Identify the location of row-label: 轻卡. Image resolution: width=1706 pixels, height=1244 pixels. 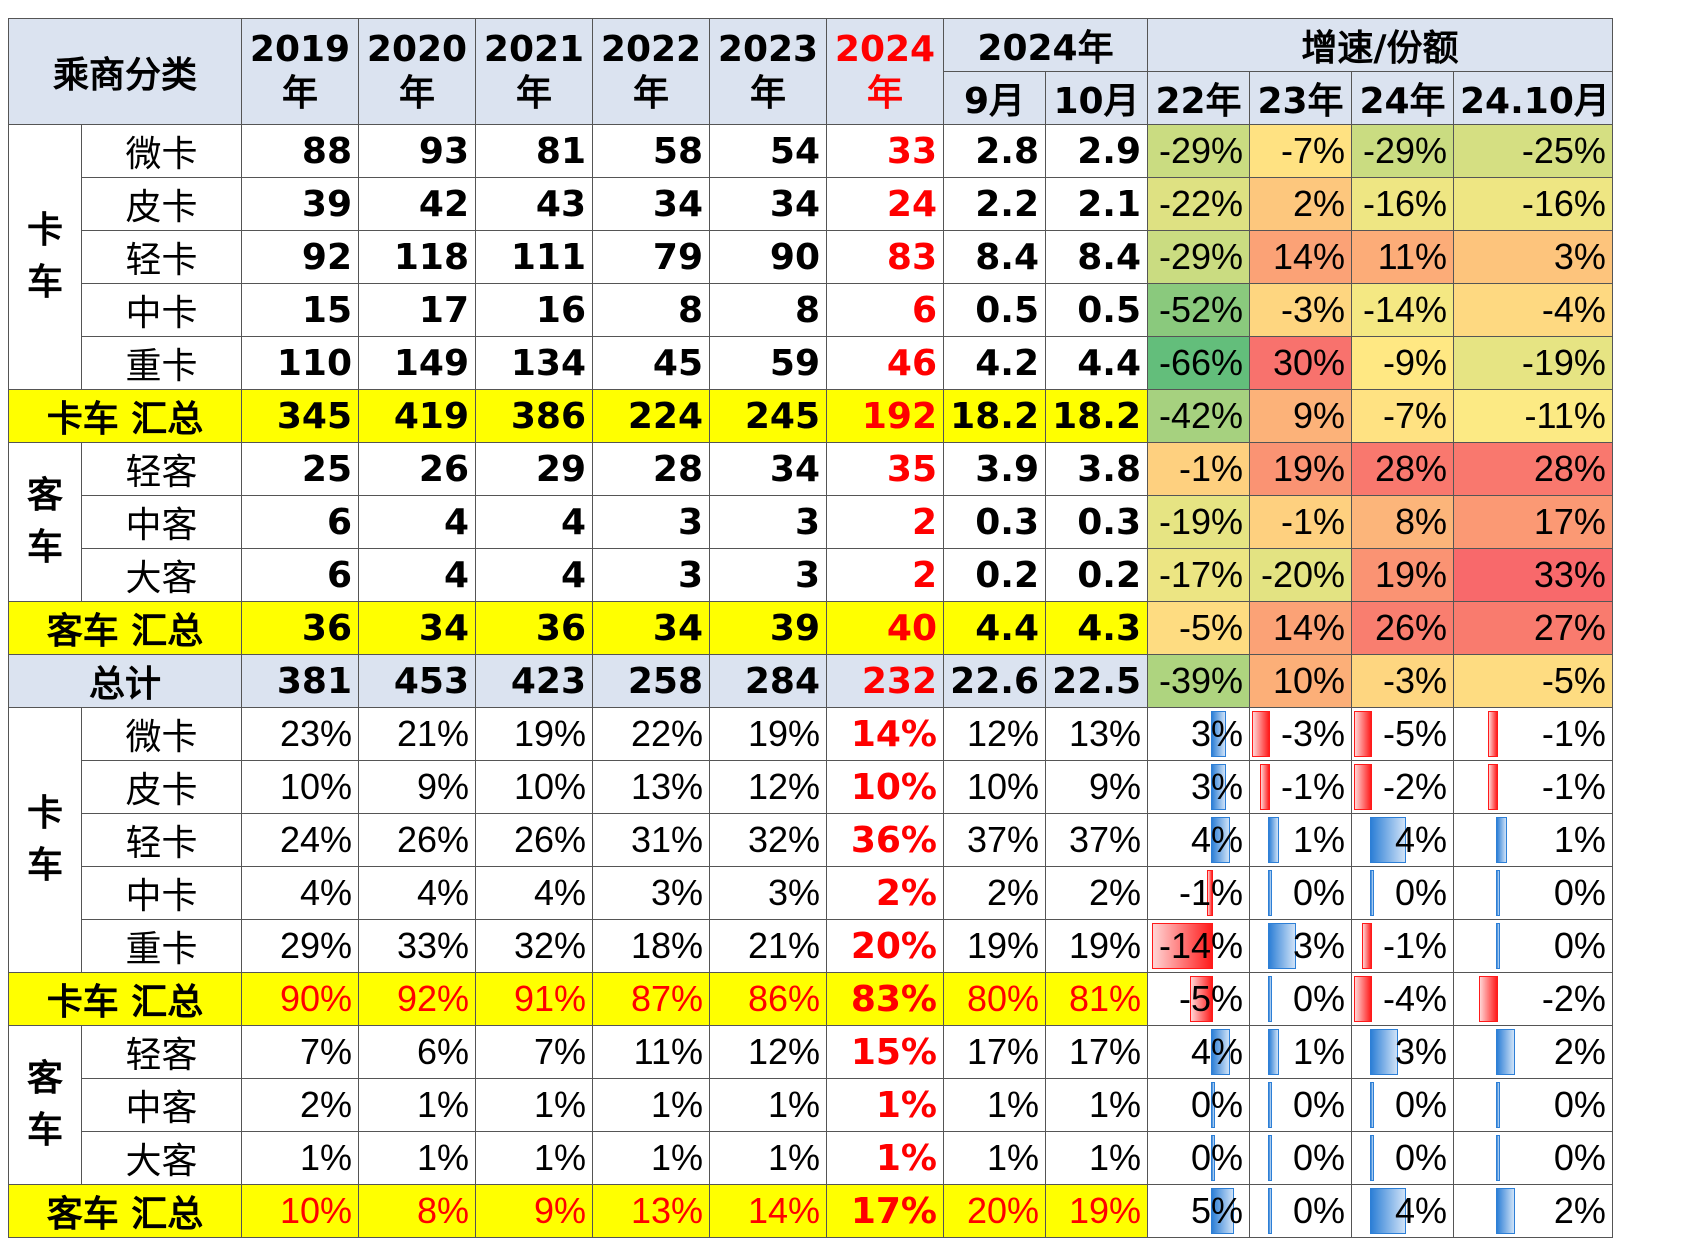
(161, 840).